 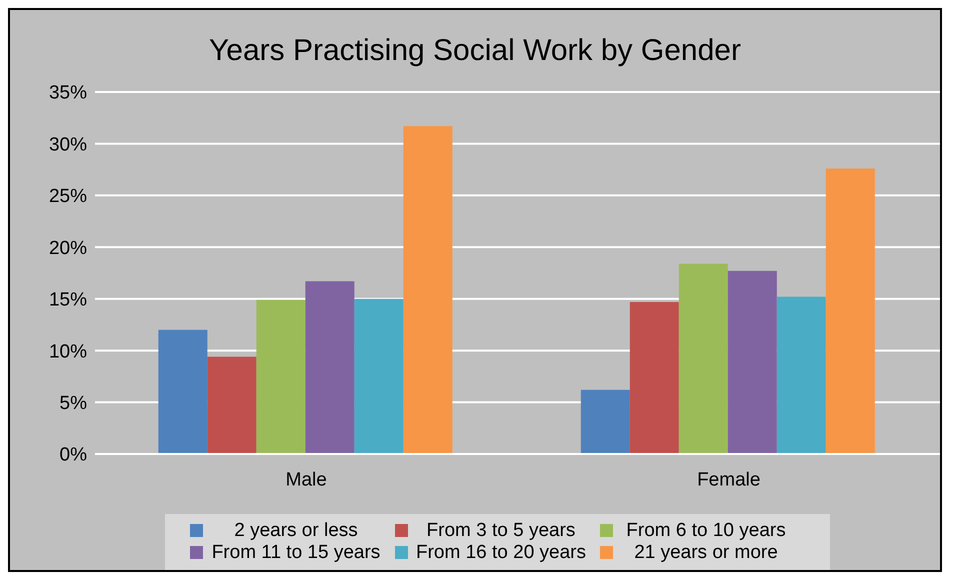 What do you see at coordinates (74, 403) in the screenshot?
I see `y-tick-label: 5%` at bounding box center [74, 403].